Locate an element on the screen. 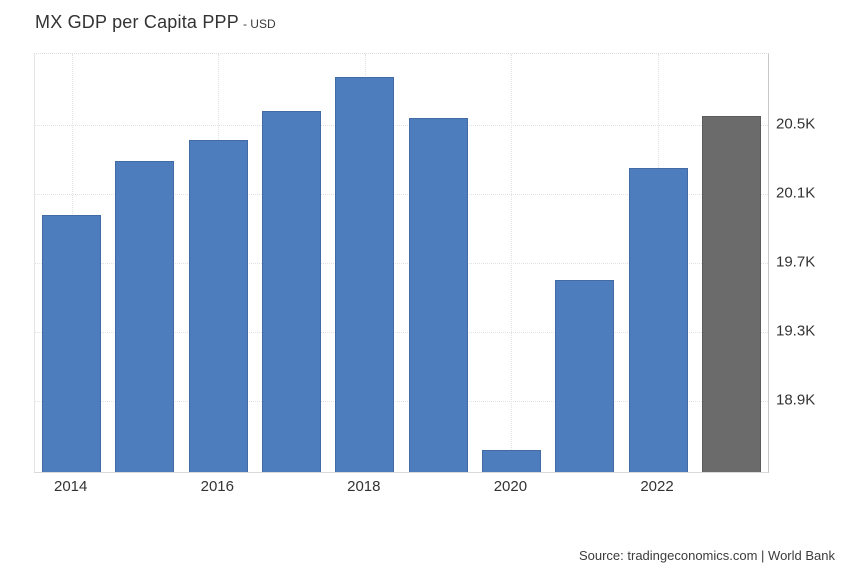 The width and height of the screenshot is (846, 578). bar-2016 is located at coordinates (218, 306).